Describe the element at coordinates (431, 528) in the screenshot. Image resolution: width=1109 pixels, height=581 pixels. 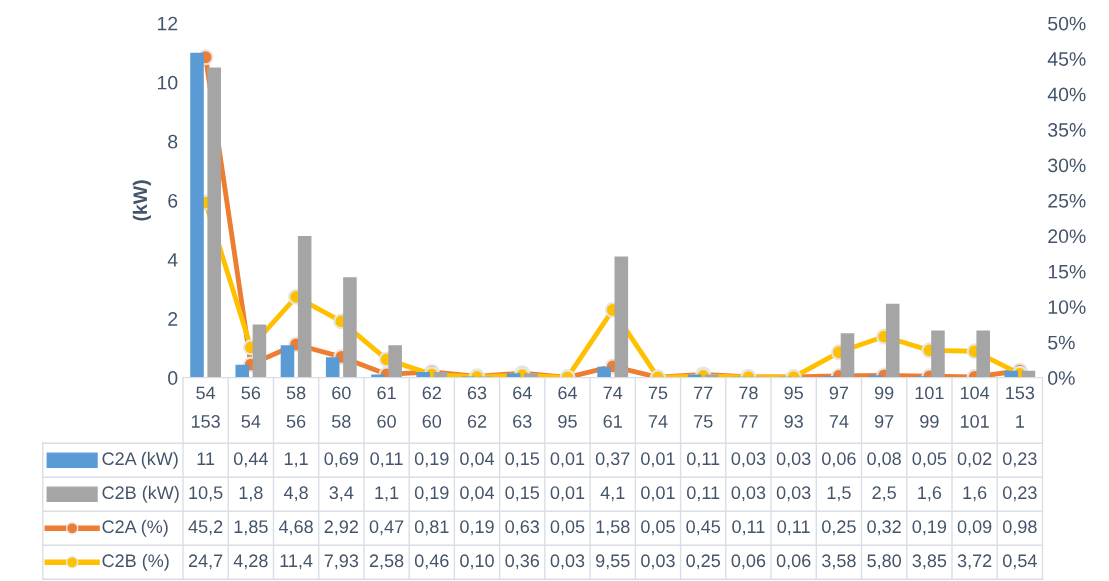
I see `data-label: 0,81` at that location.